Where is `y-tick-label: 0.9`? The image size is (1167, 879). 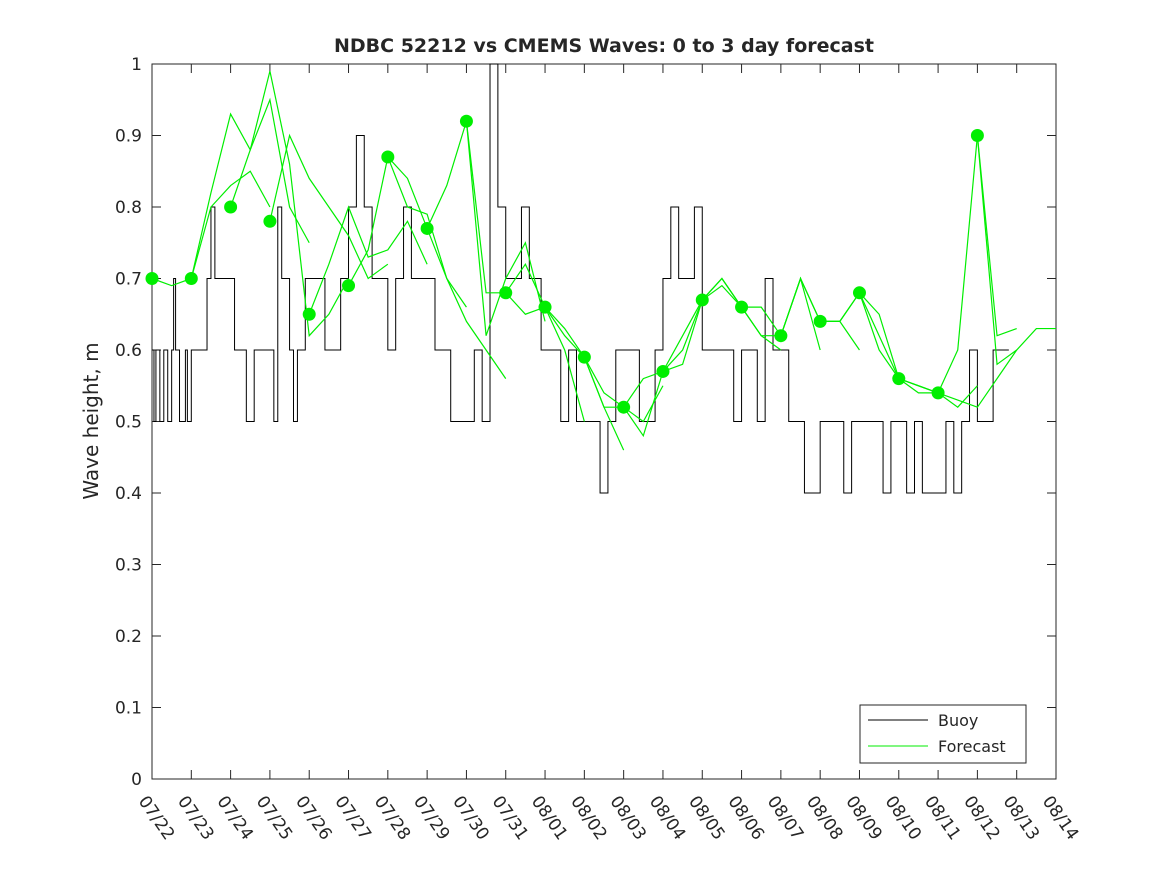 y-tick-label: 0.9 is located at coordinates (128, 137).